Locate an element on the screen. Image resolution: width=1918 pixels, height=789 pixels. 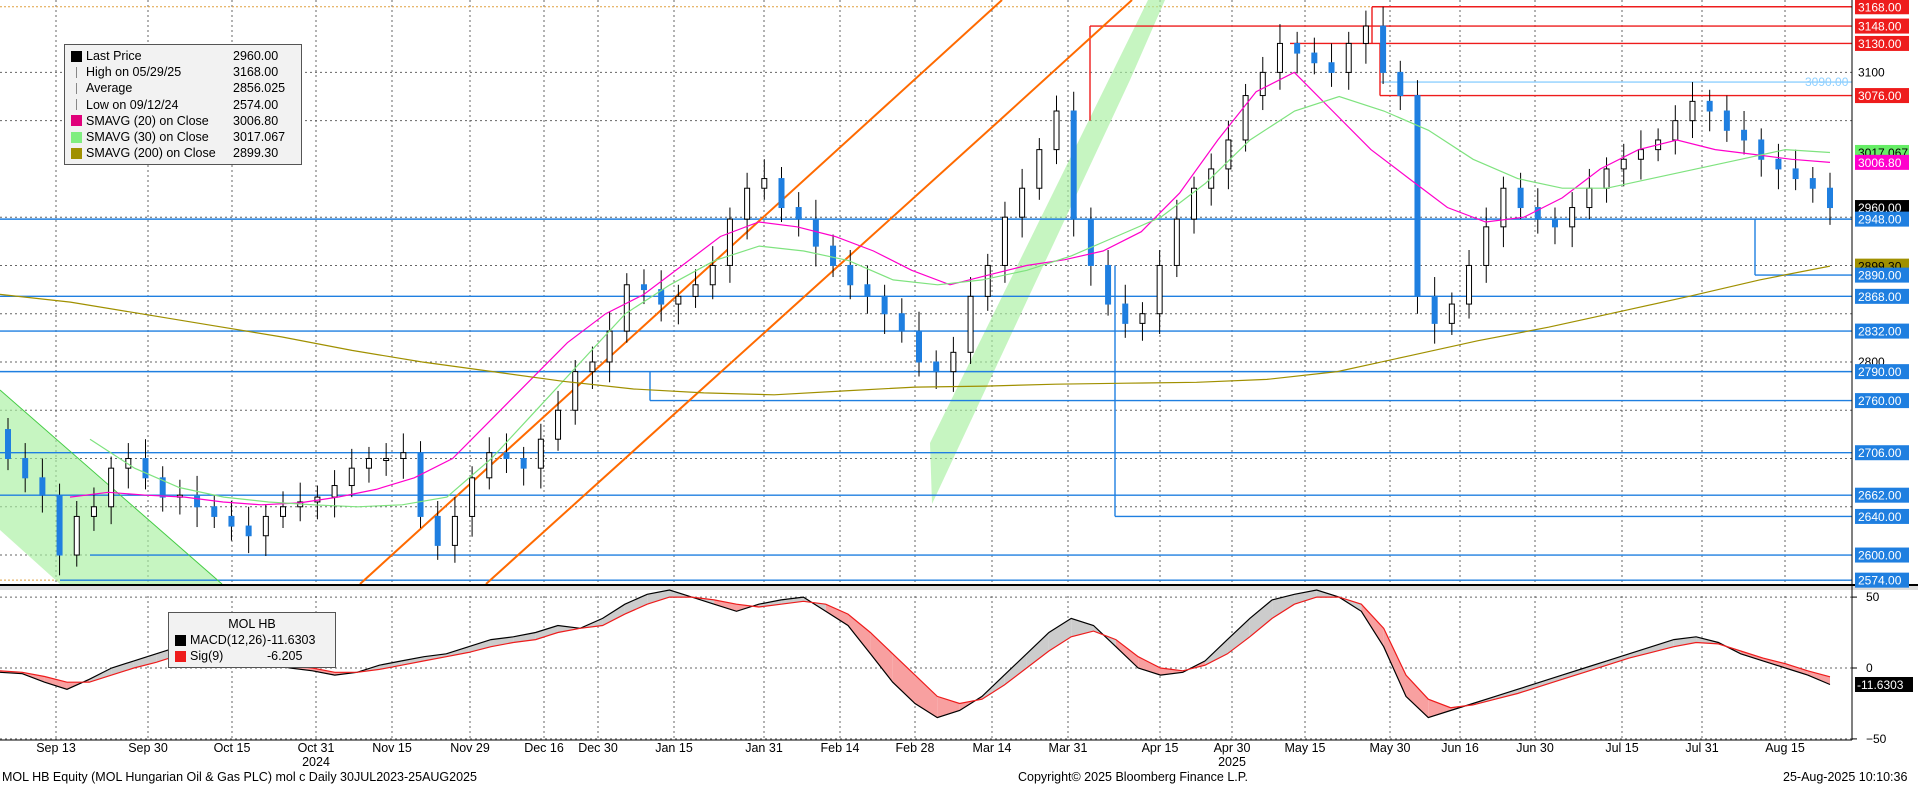
macd-value: -11.6303 is located at coordinates (291, 640).